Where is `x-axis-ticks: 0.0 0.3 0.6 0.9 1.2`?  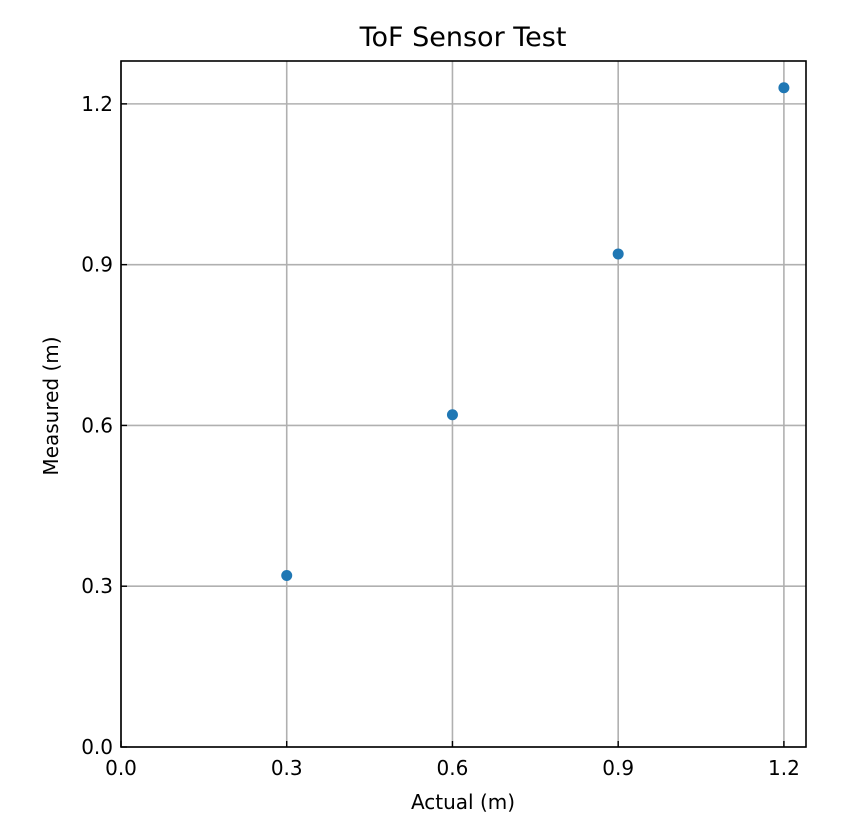
x-axis-ticks: 0.0 0.3 0.6 0.9 1.2 is located at coordinates (452, 760).